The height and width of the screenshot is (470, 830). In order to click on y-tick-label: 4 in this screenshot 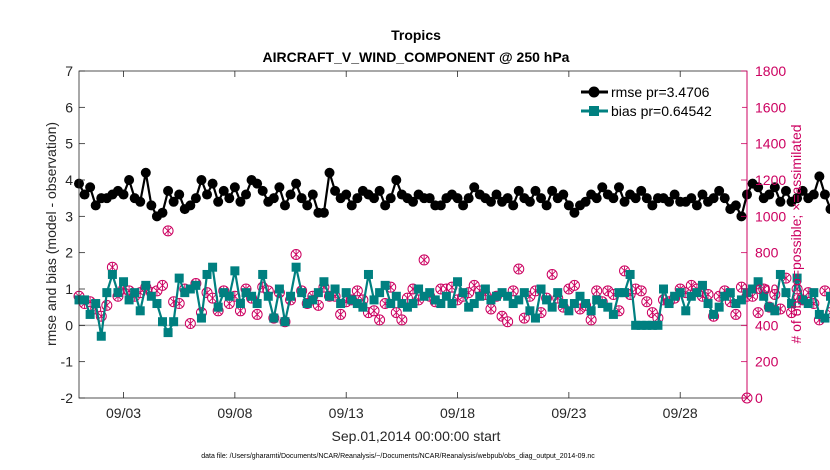, I will do `click(69, 180)`.